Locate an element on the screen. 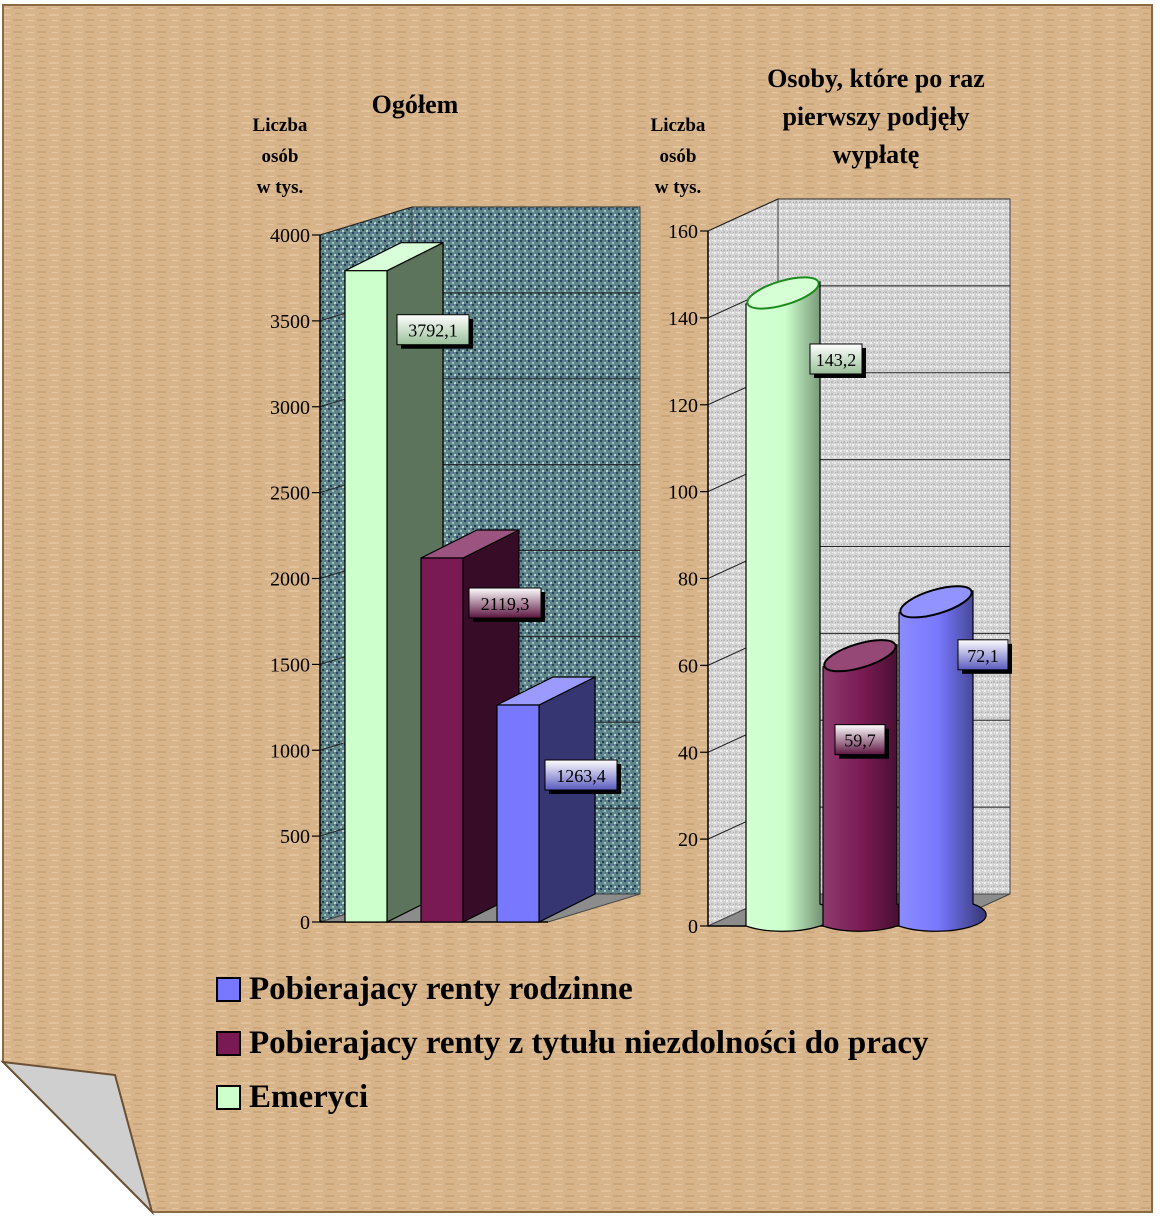 Image resolution: width=1160 pixels, height=1216 pixels. c2-ytick-label: 40 is located at coordinates (688, 753).